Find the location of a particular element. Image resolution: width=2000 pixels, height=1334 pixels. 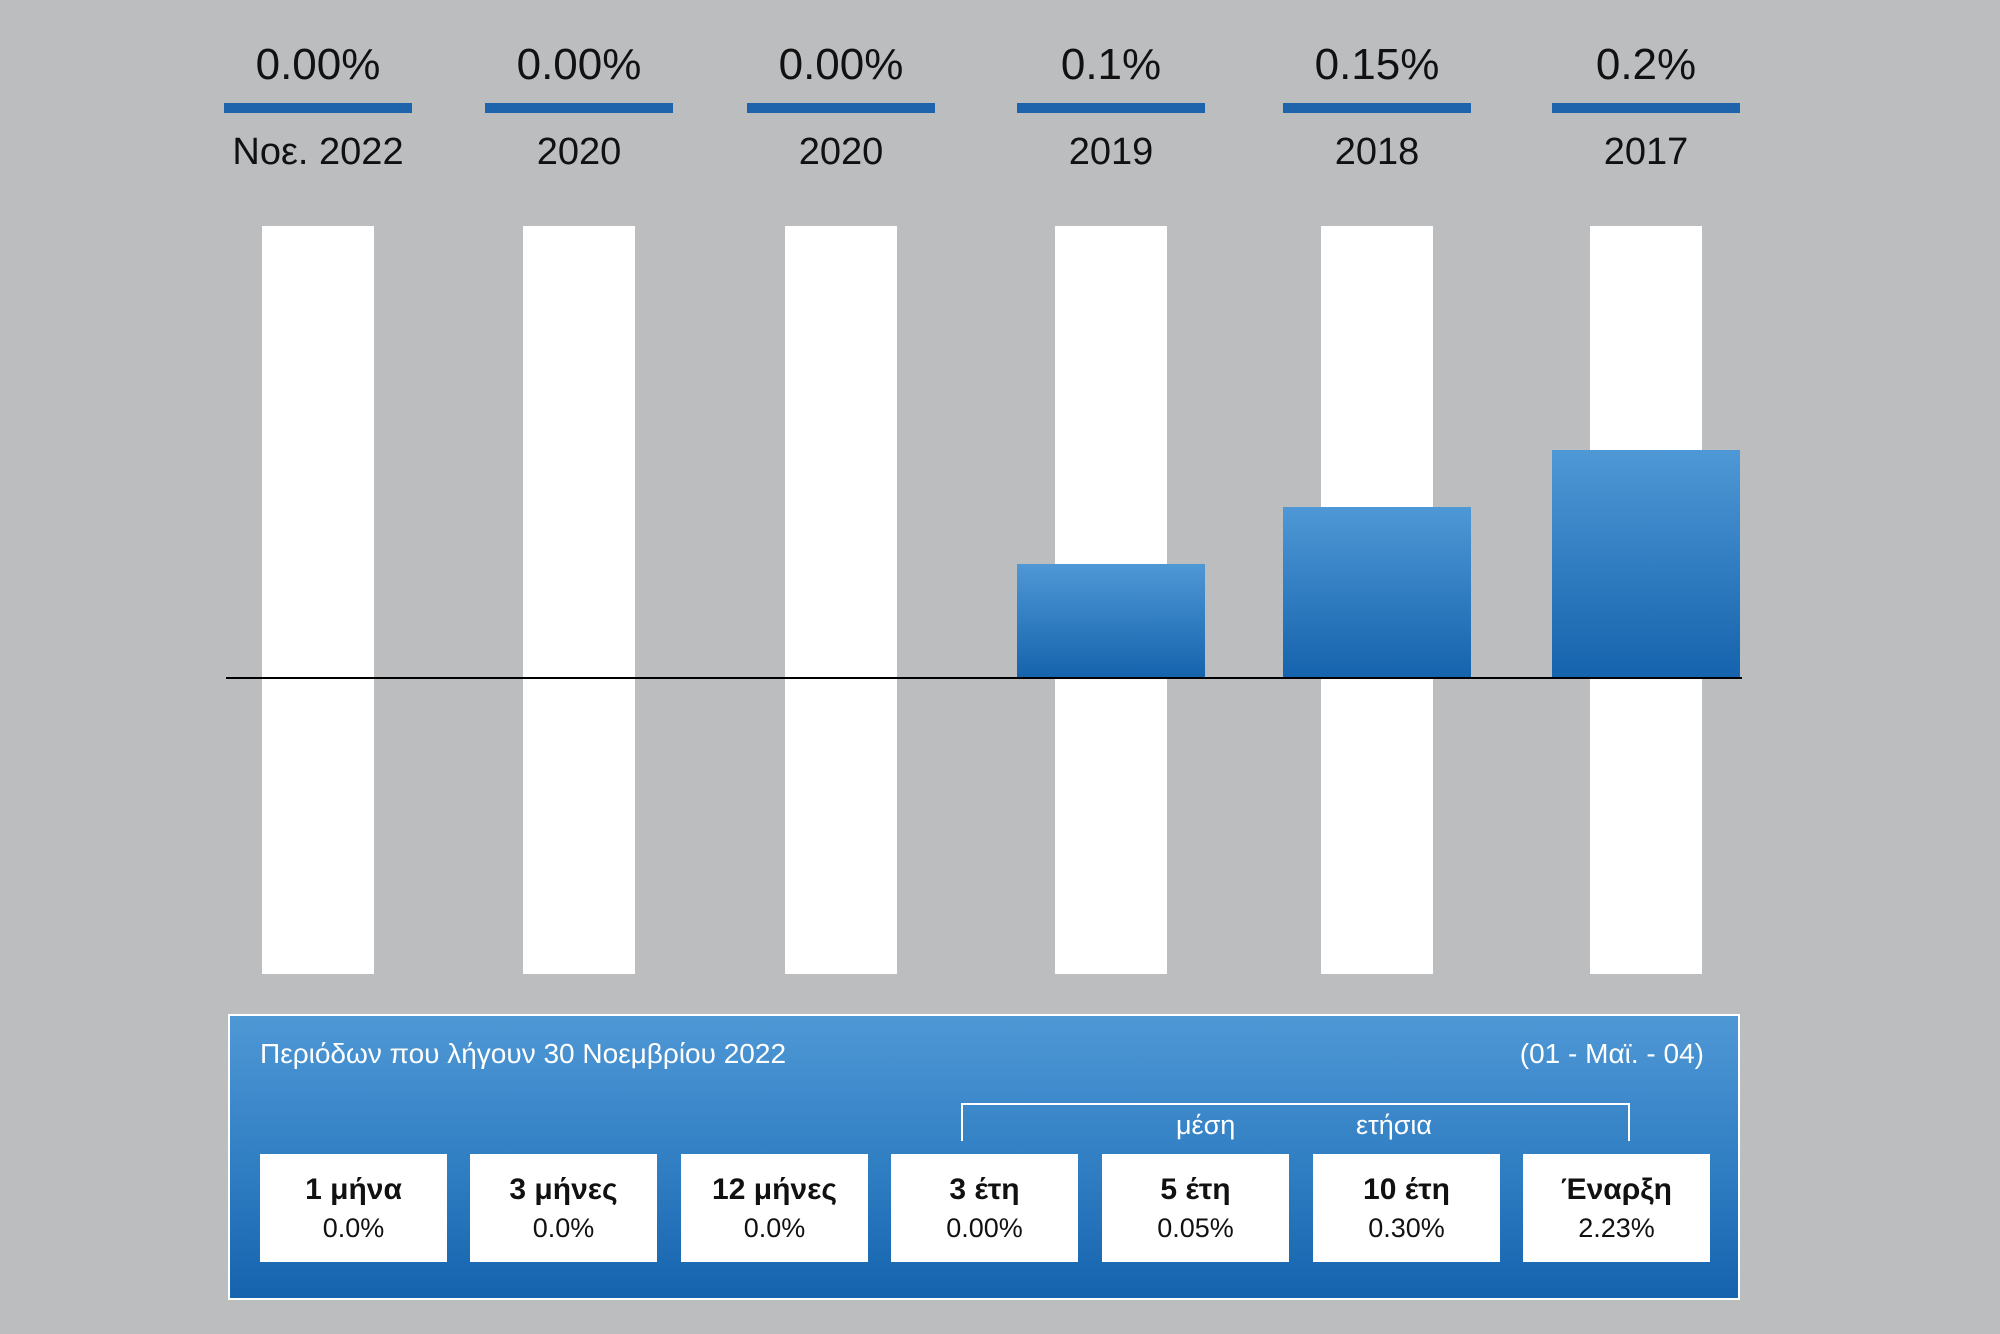

summary-cell-value: 2.23% is located at coordinates (1616, 1228).